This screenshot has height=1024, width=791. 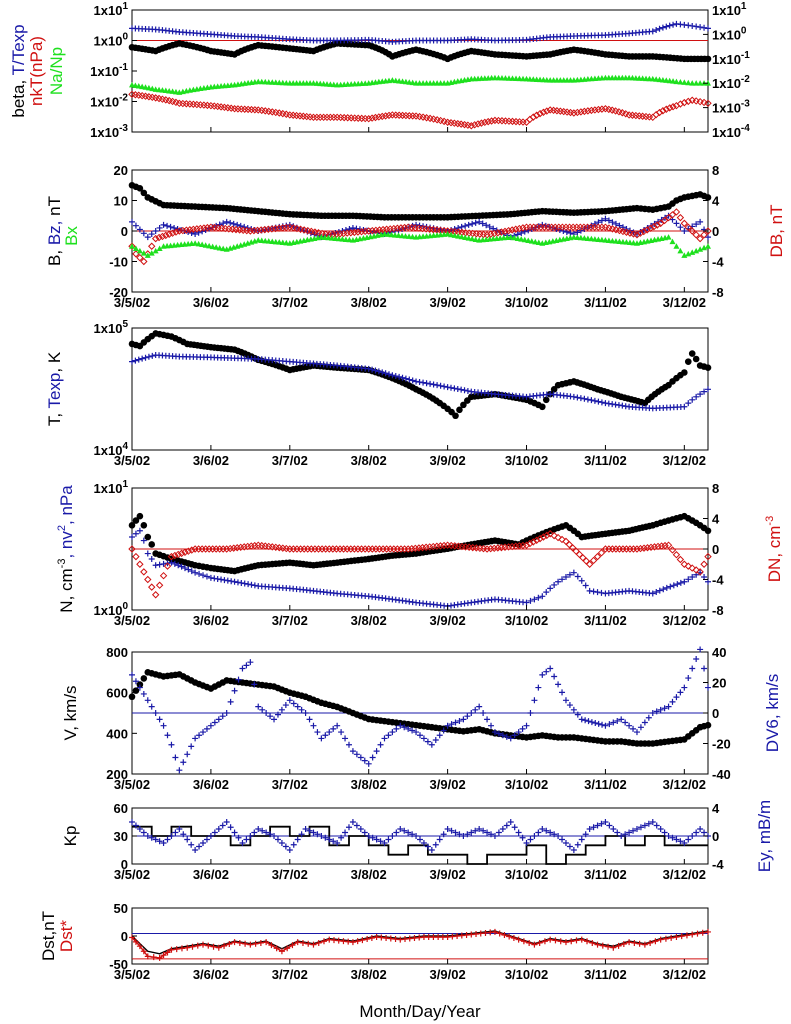 What do you see at coordinates (529, 942) in the screenshot?
I see `p7-series-dst--point-81` at bounding box center [529, 942].